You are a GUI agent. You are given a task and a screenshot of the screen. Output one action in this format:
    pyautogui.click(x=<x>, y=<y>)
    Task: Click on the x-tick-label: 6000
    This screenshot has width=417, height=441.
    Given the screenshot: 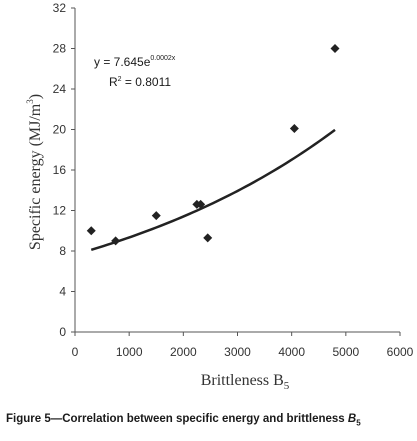 What is the action you would take?
    pyautogui.click(x=400, y=352)
    